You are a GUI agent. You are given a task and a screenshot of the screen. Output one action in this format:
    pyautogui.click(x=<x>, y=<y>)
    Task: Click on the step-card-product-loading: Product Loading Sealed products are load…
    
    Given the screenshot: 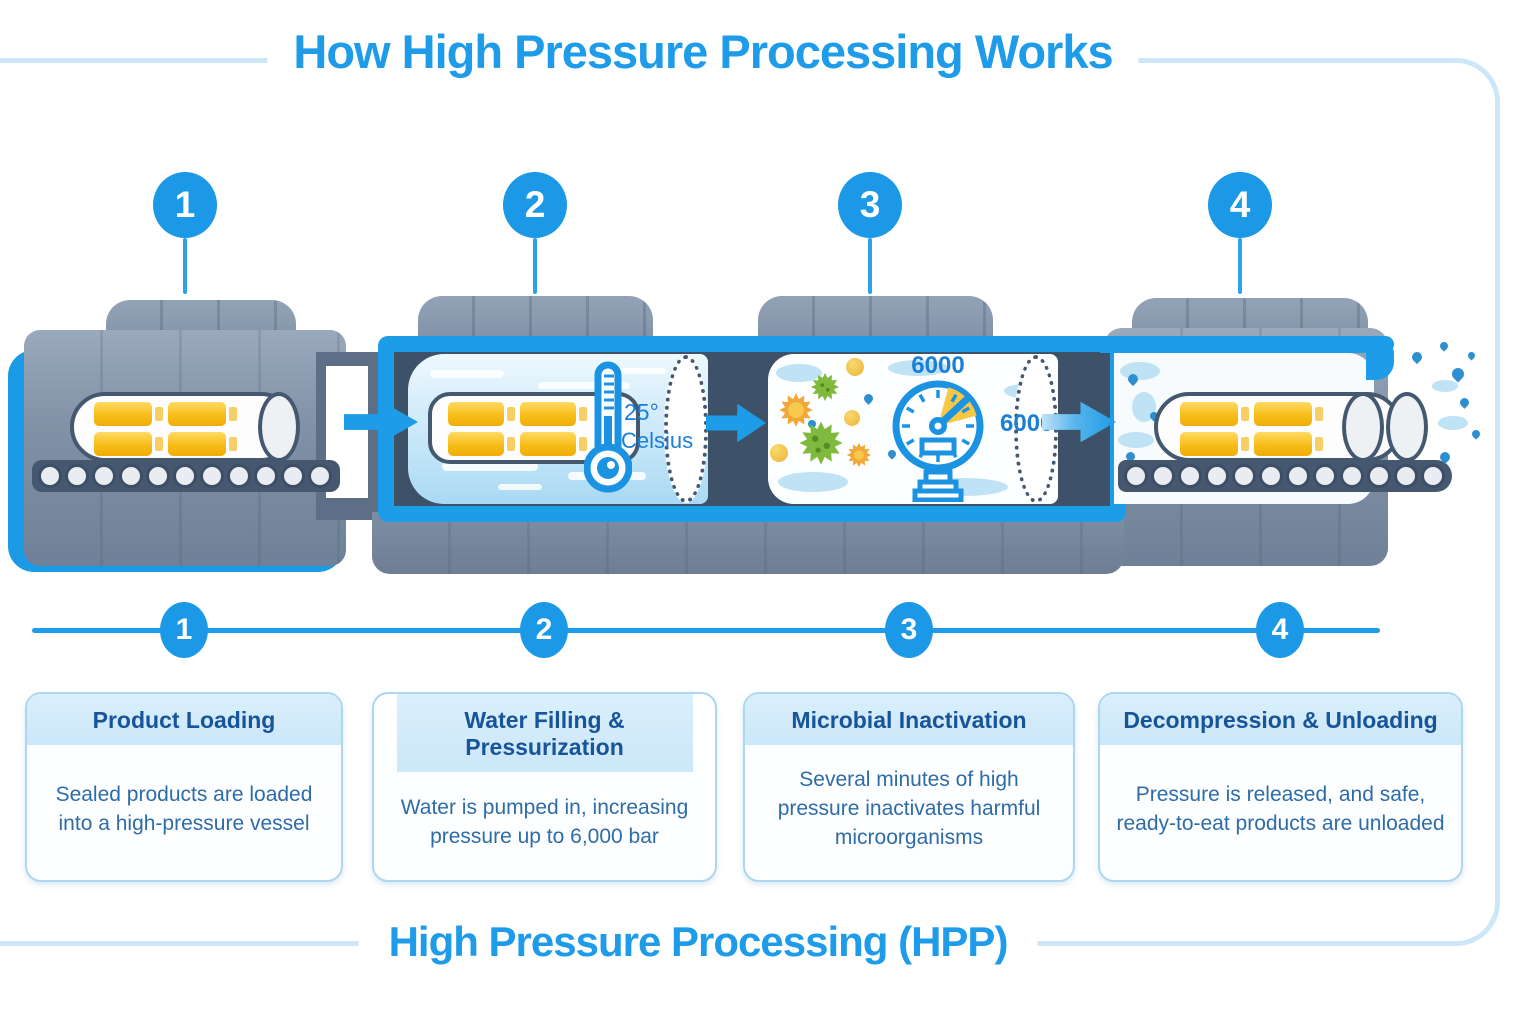 What is the action you would take?
    pyautogui.click(x=184, y=787)
    